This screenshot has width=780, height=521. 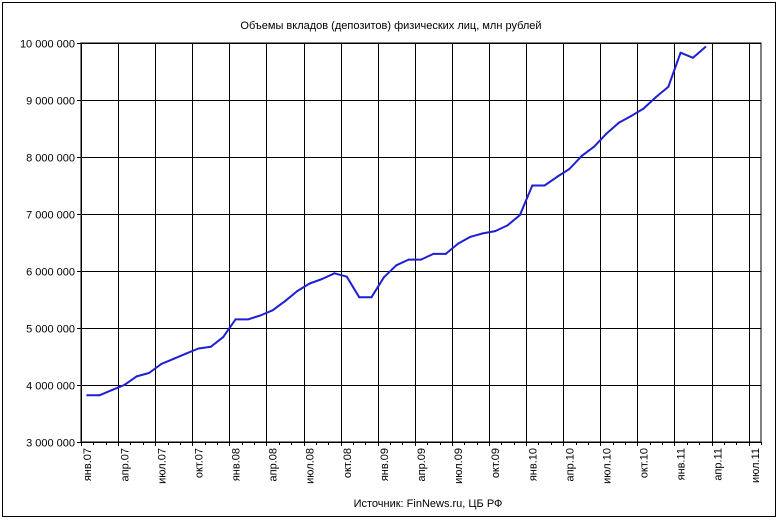 I want to click on y-tick-label: 4 000 000, so click(x=50, y=387).